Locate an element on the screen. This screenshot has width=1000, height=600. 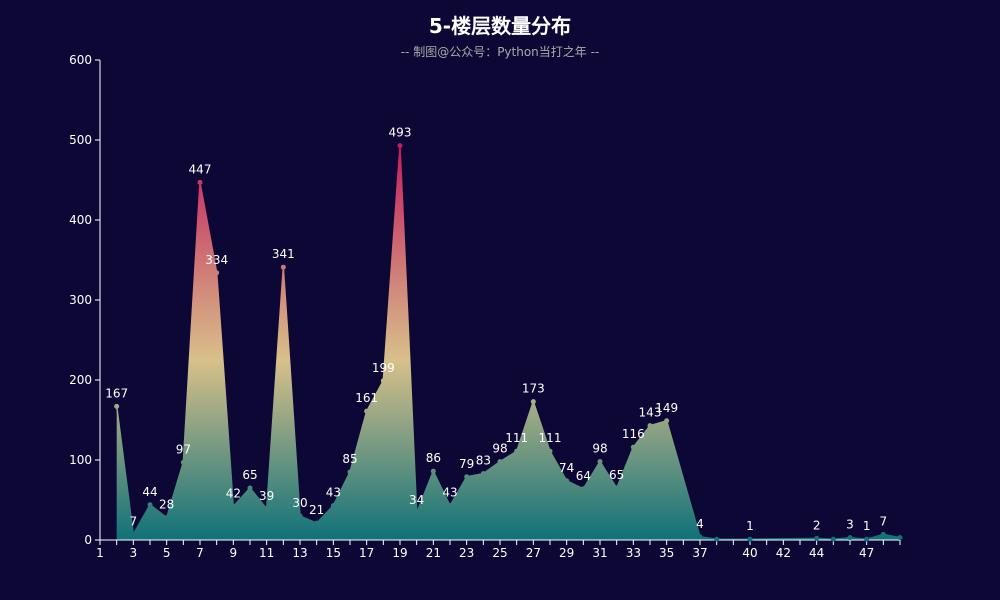
x-tick-label: 21 is located at coordinates (433, 553).